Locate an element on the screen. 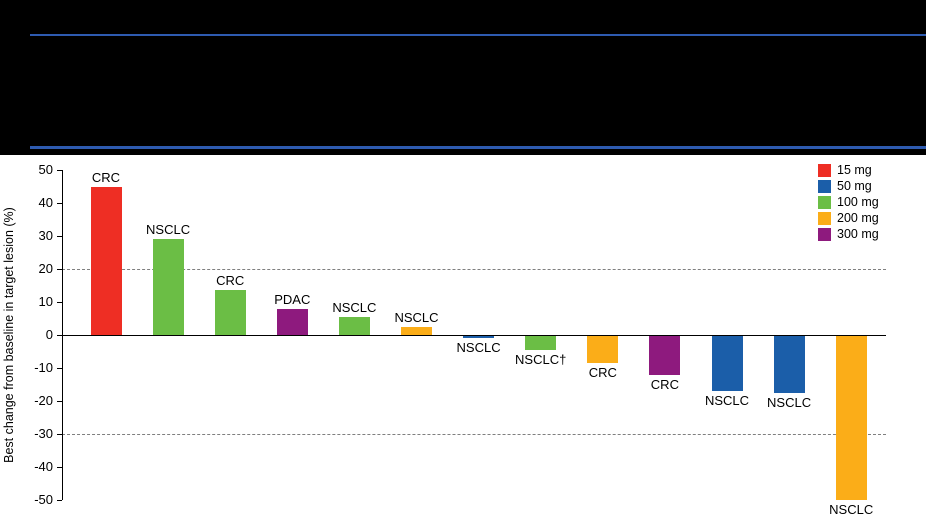 The image size is (926, 519). legend-item: 15 mg is located at coordinates (848, 170).